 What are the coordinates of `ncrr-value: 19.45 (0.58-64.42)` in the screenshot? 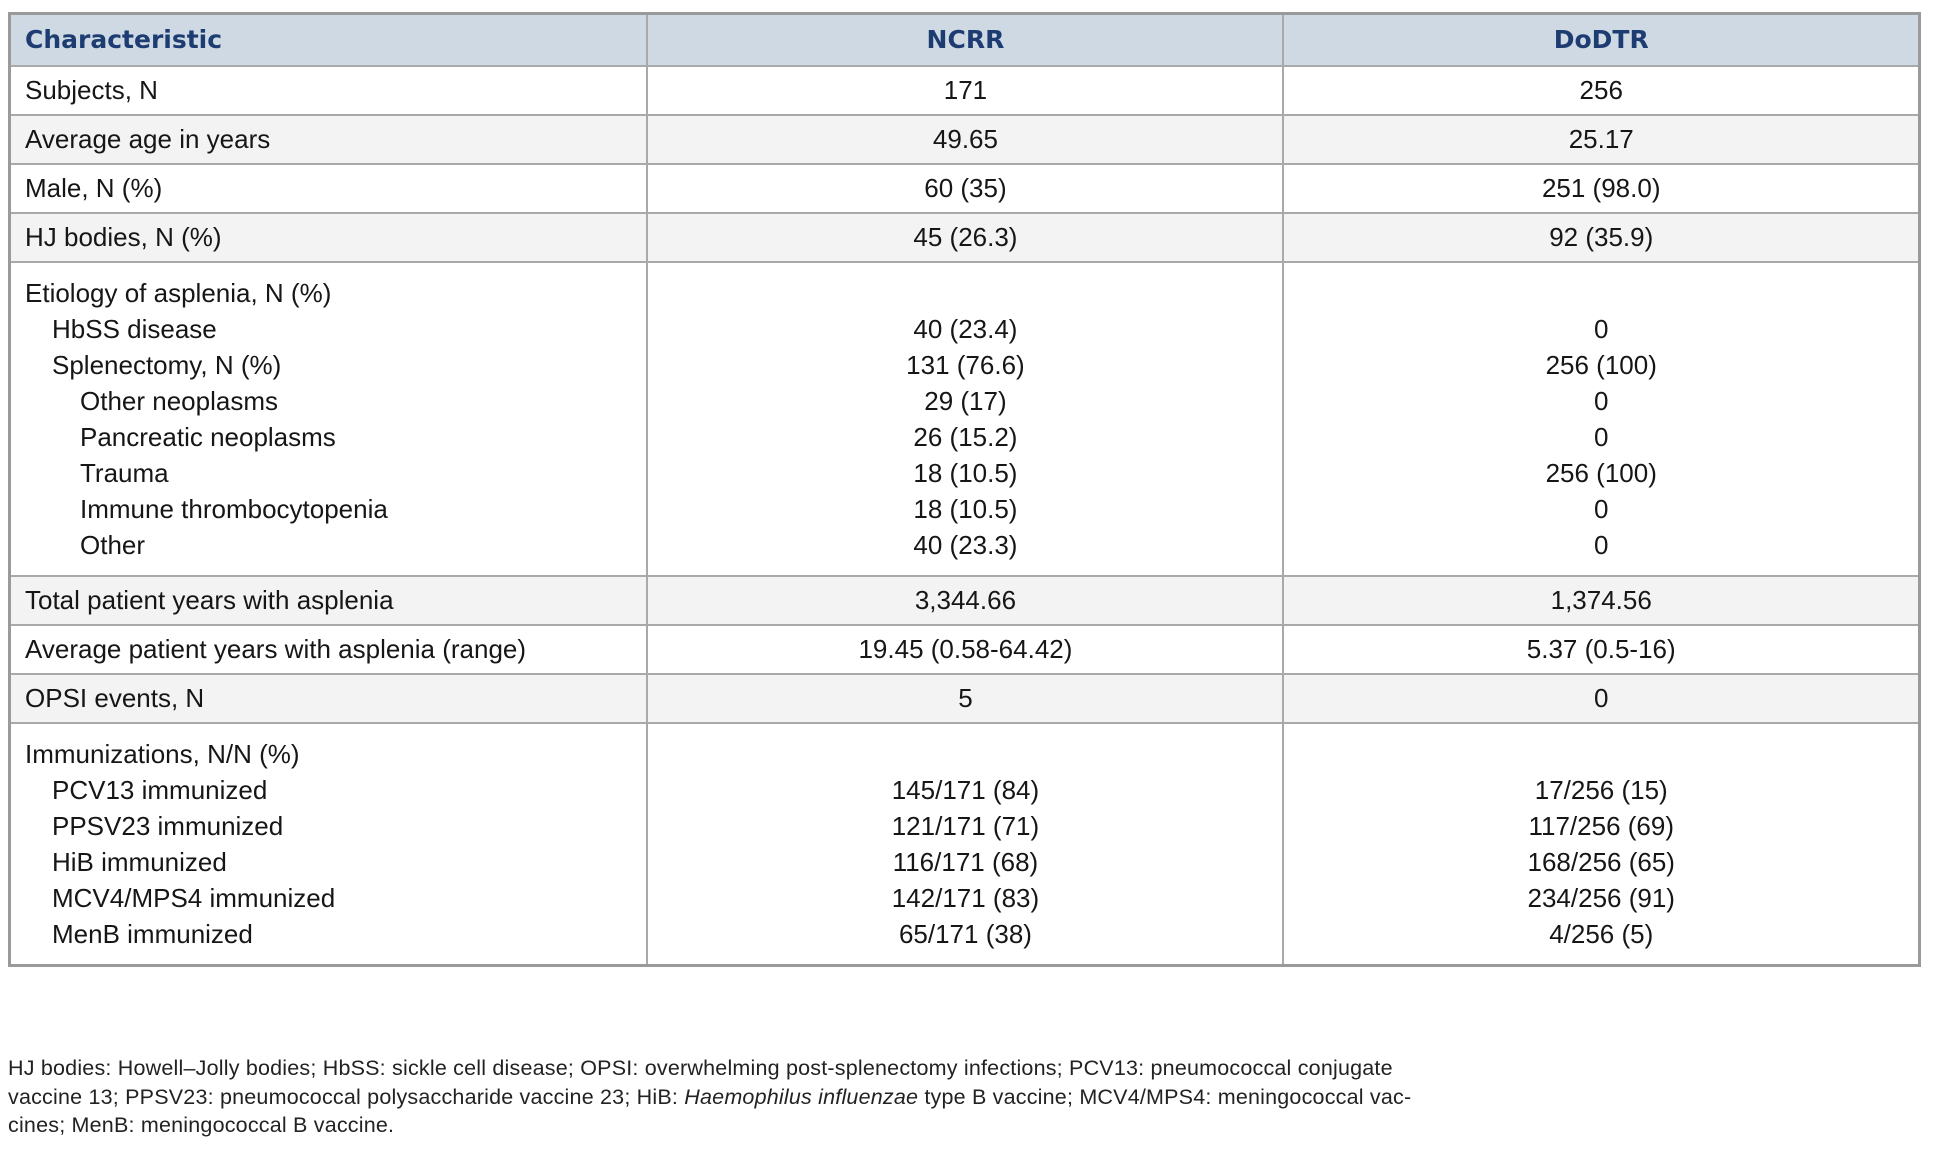 It's located at (965, 649).